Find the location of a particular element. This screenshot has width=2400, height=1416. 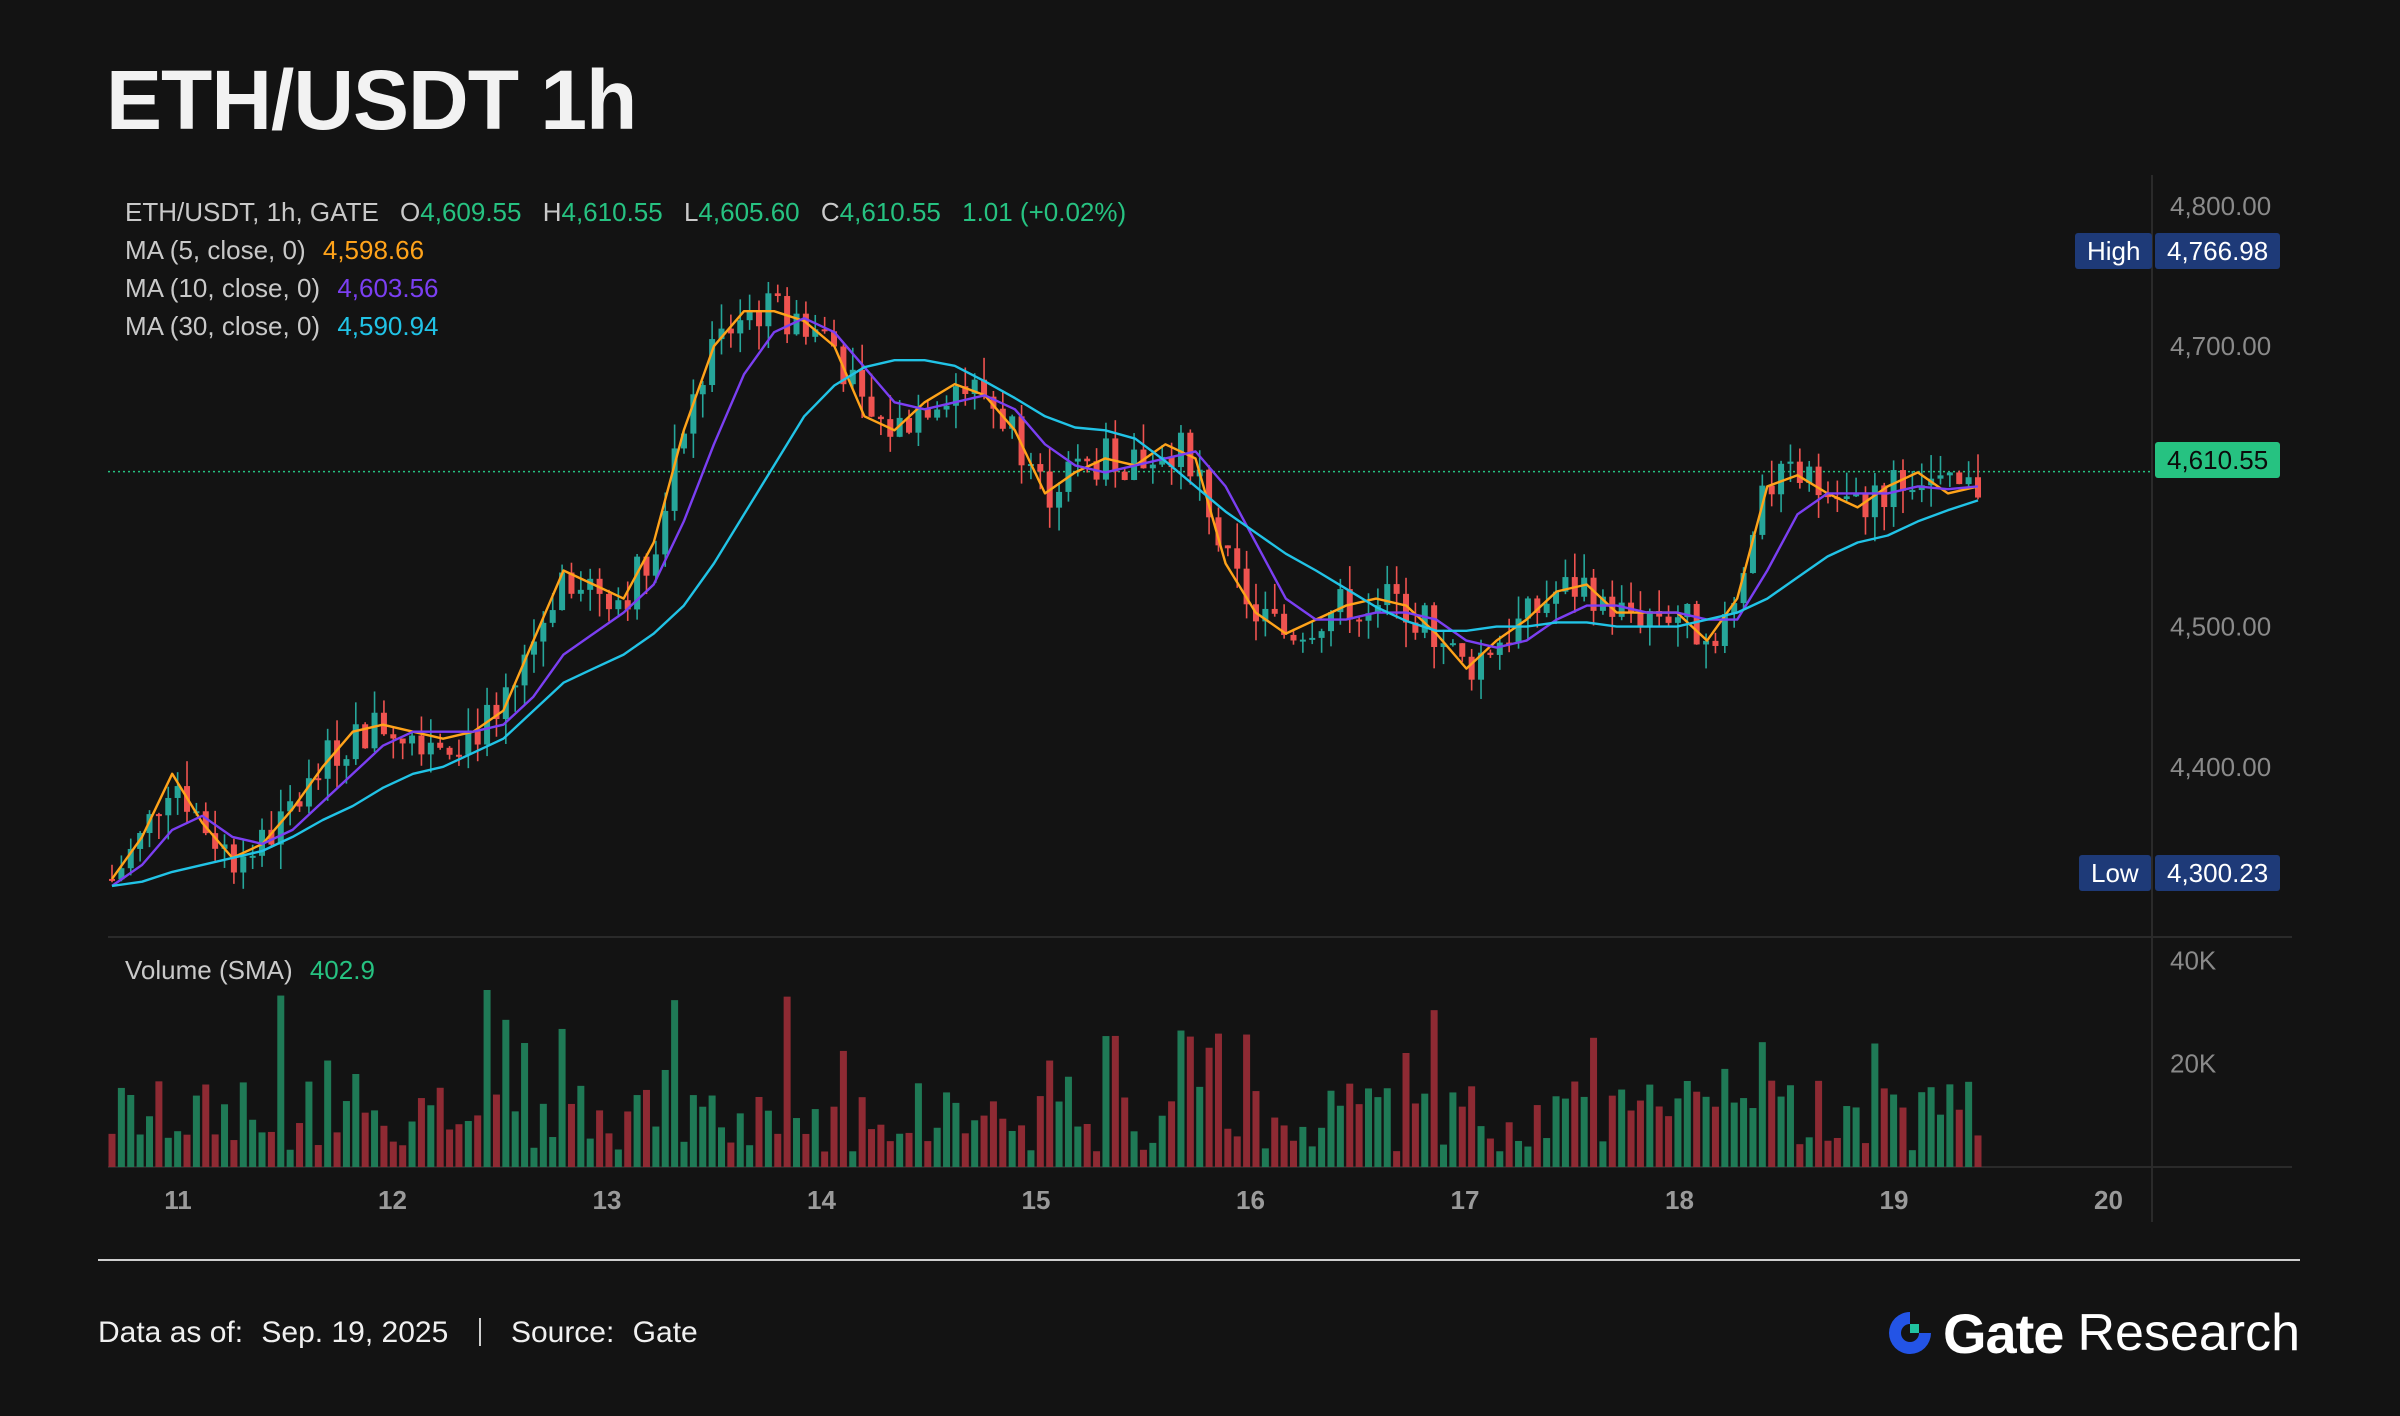

open-label: O is located at coordinates (410, 212).